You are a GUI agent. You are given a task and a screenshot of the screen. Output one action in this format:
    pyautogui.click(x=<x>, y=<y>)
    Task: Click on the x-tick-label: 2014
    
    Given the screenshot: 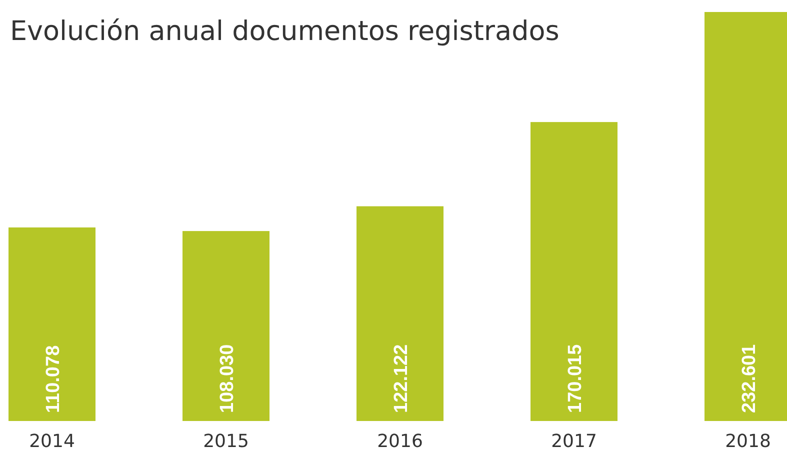 What is the action you would take?
    pyautogui.click(x=52, y=441)
    